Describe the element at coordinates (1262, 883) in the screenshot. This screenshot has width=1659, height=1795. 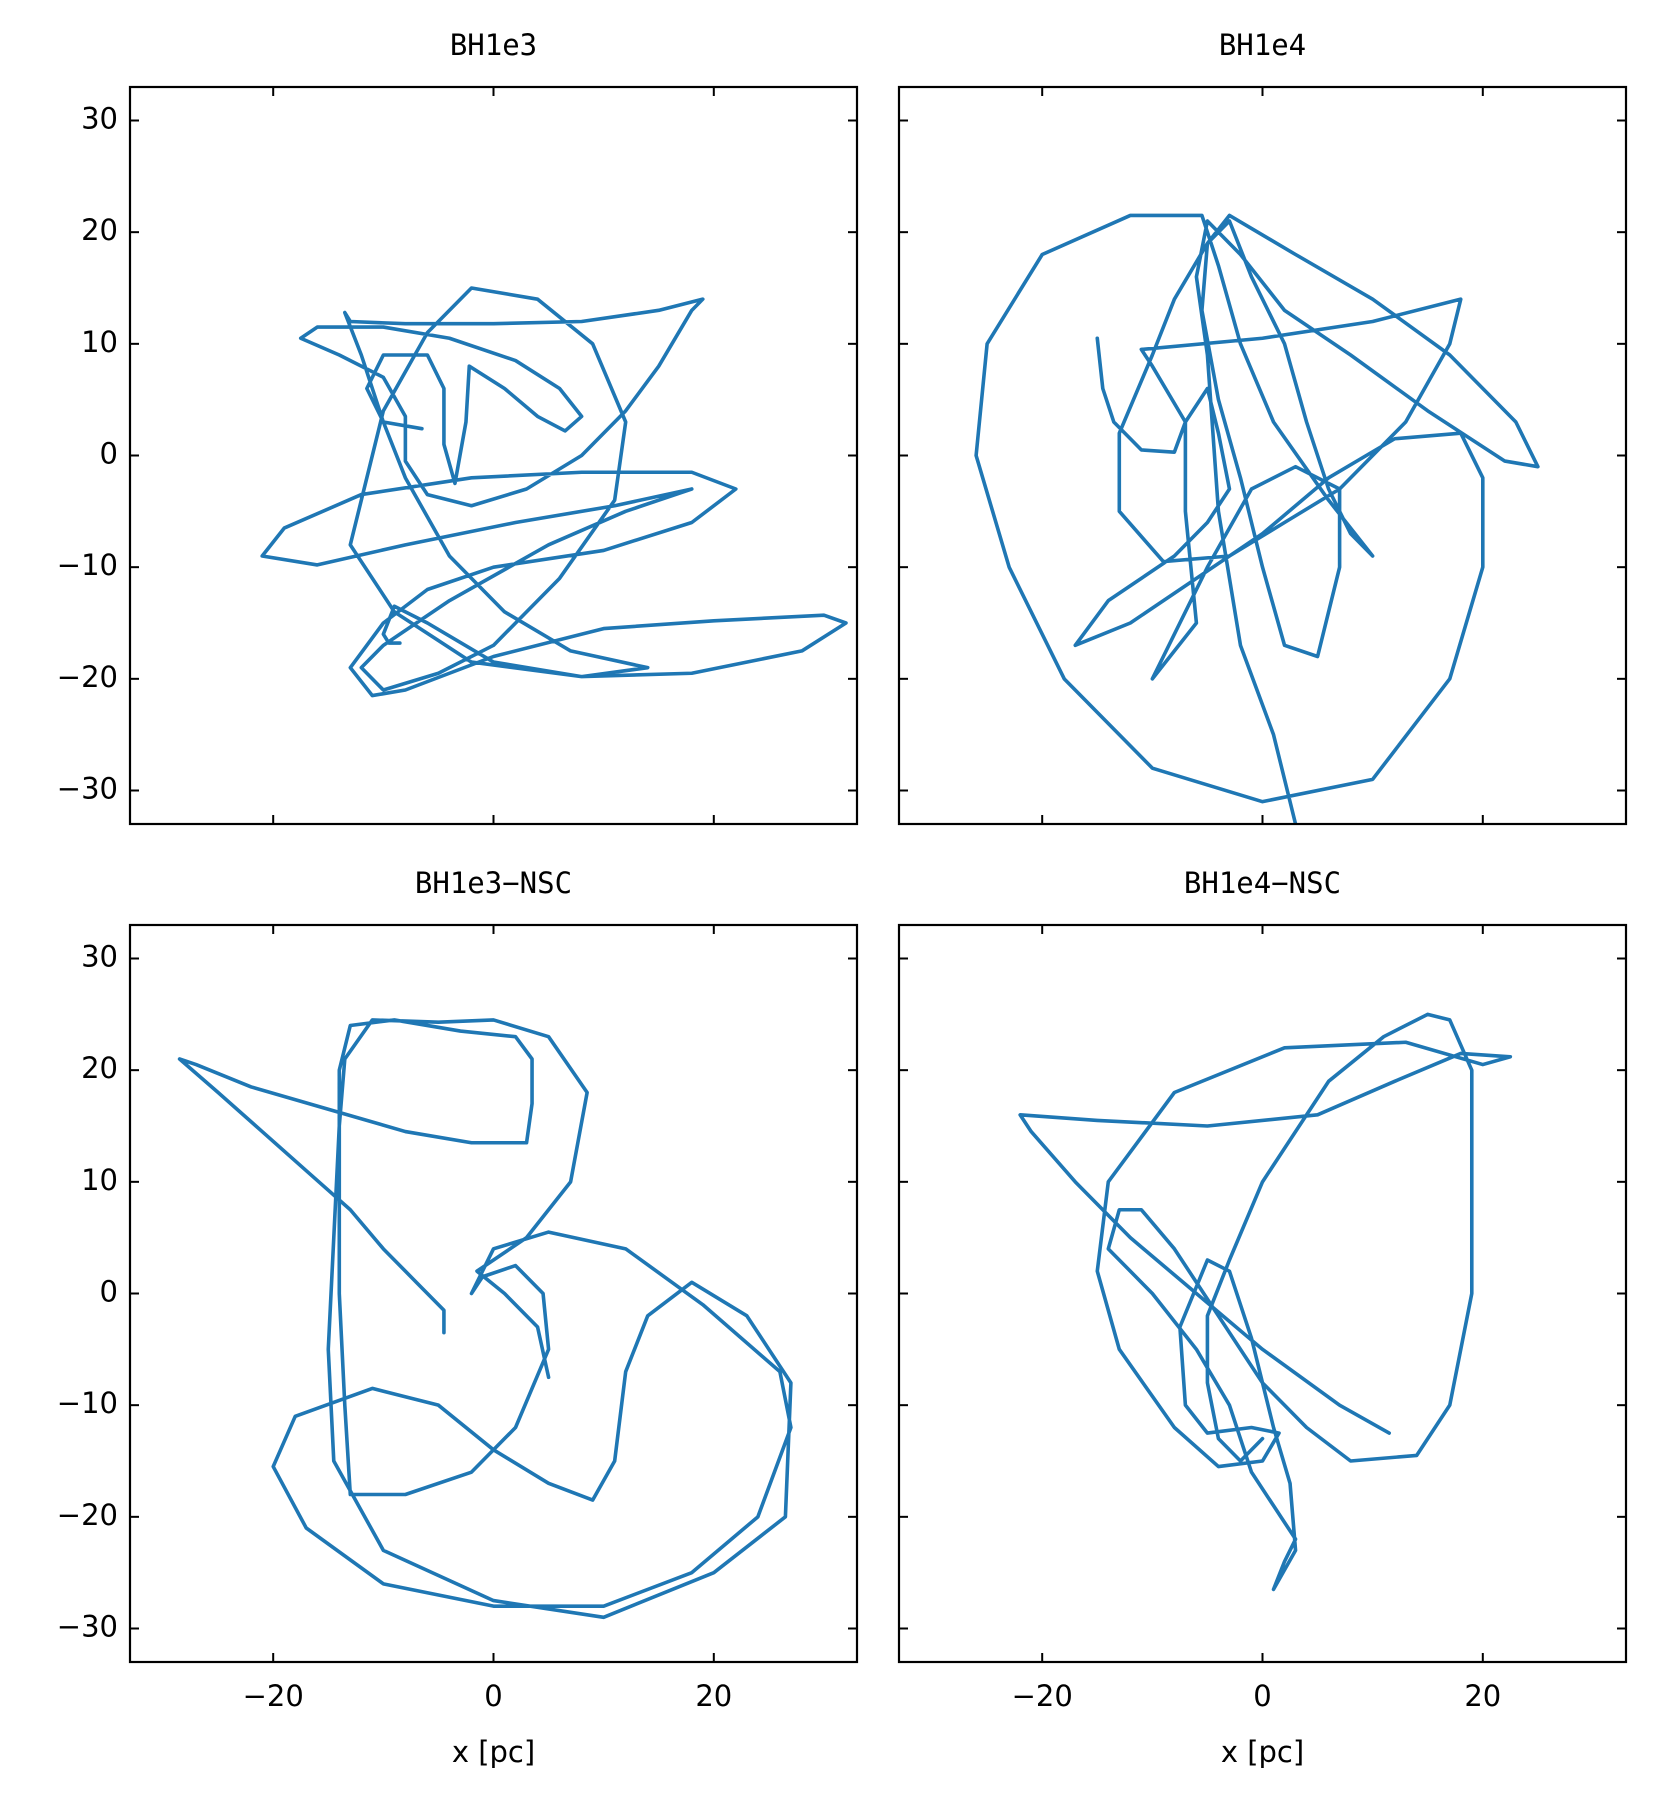
I see `subplot-title: BH1e4−NSC` at that location.